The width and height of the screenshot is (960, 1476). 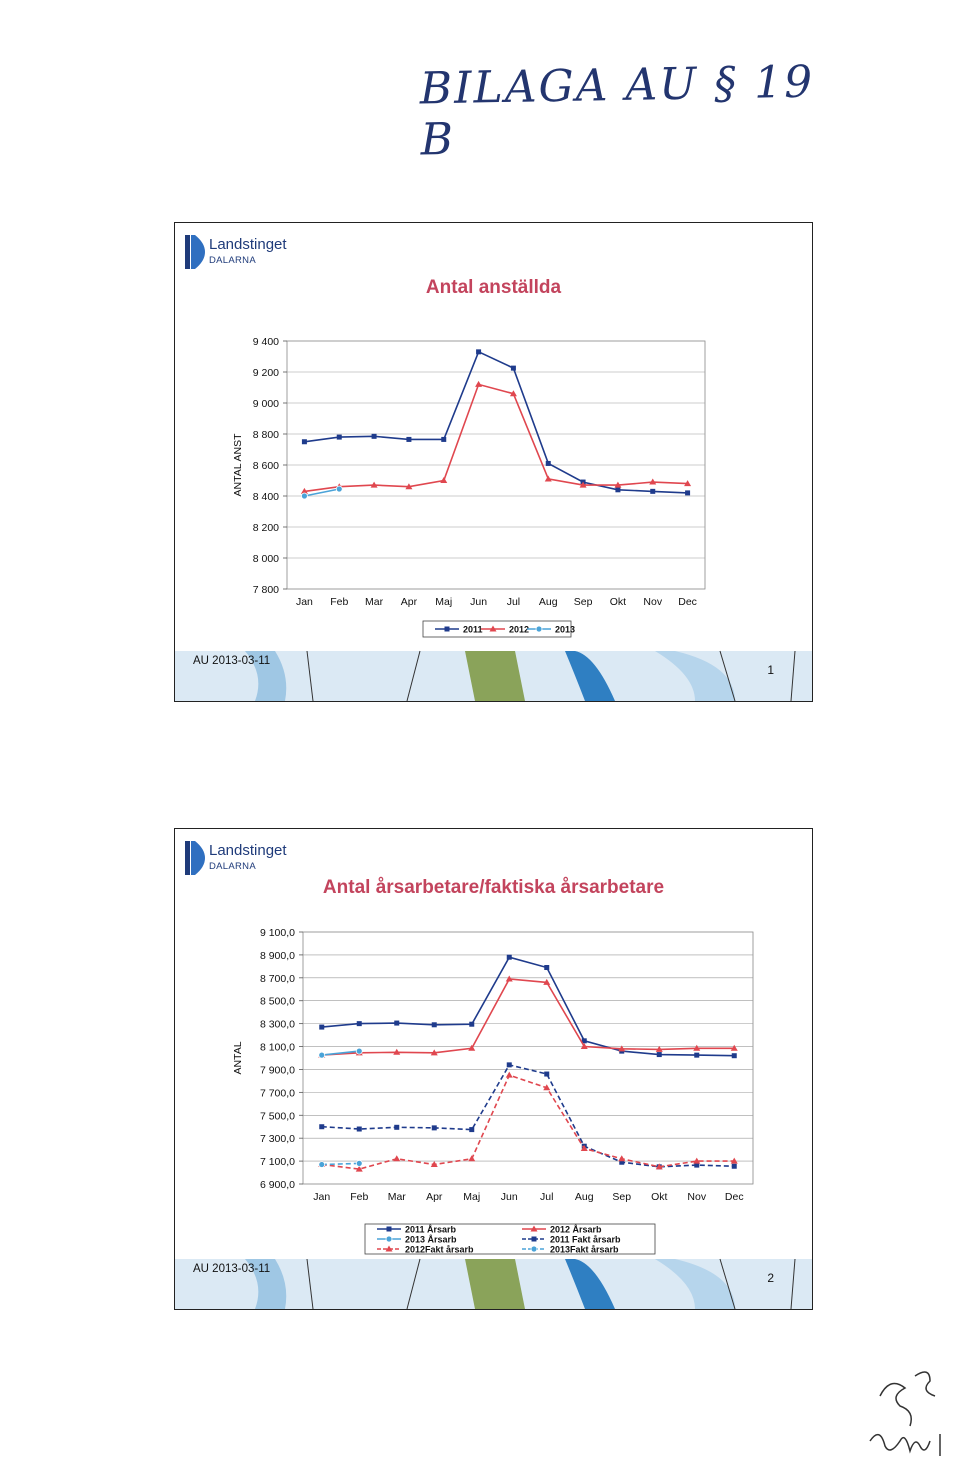 I want to click on y-tick-label: 7 700,0, so click(x=277, y=1093).